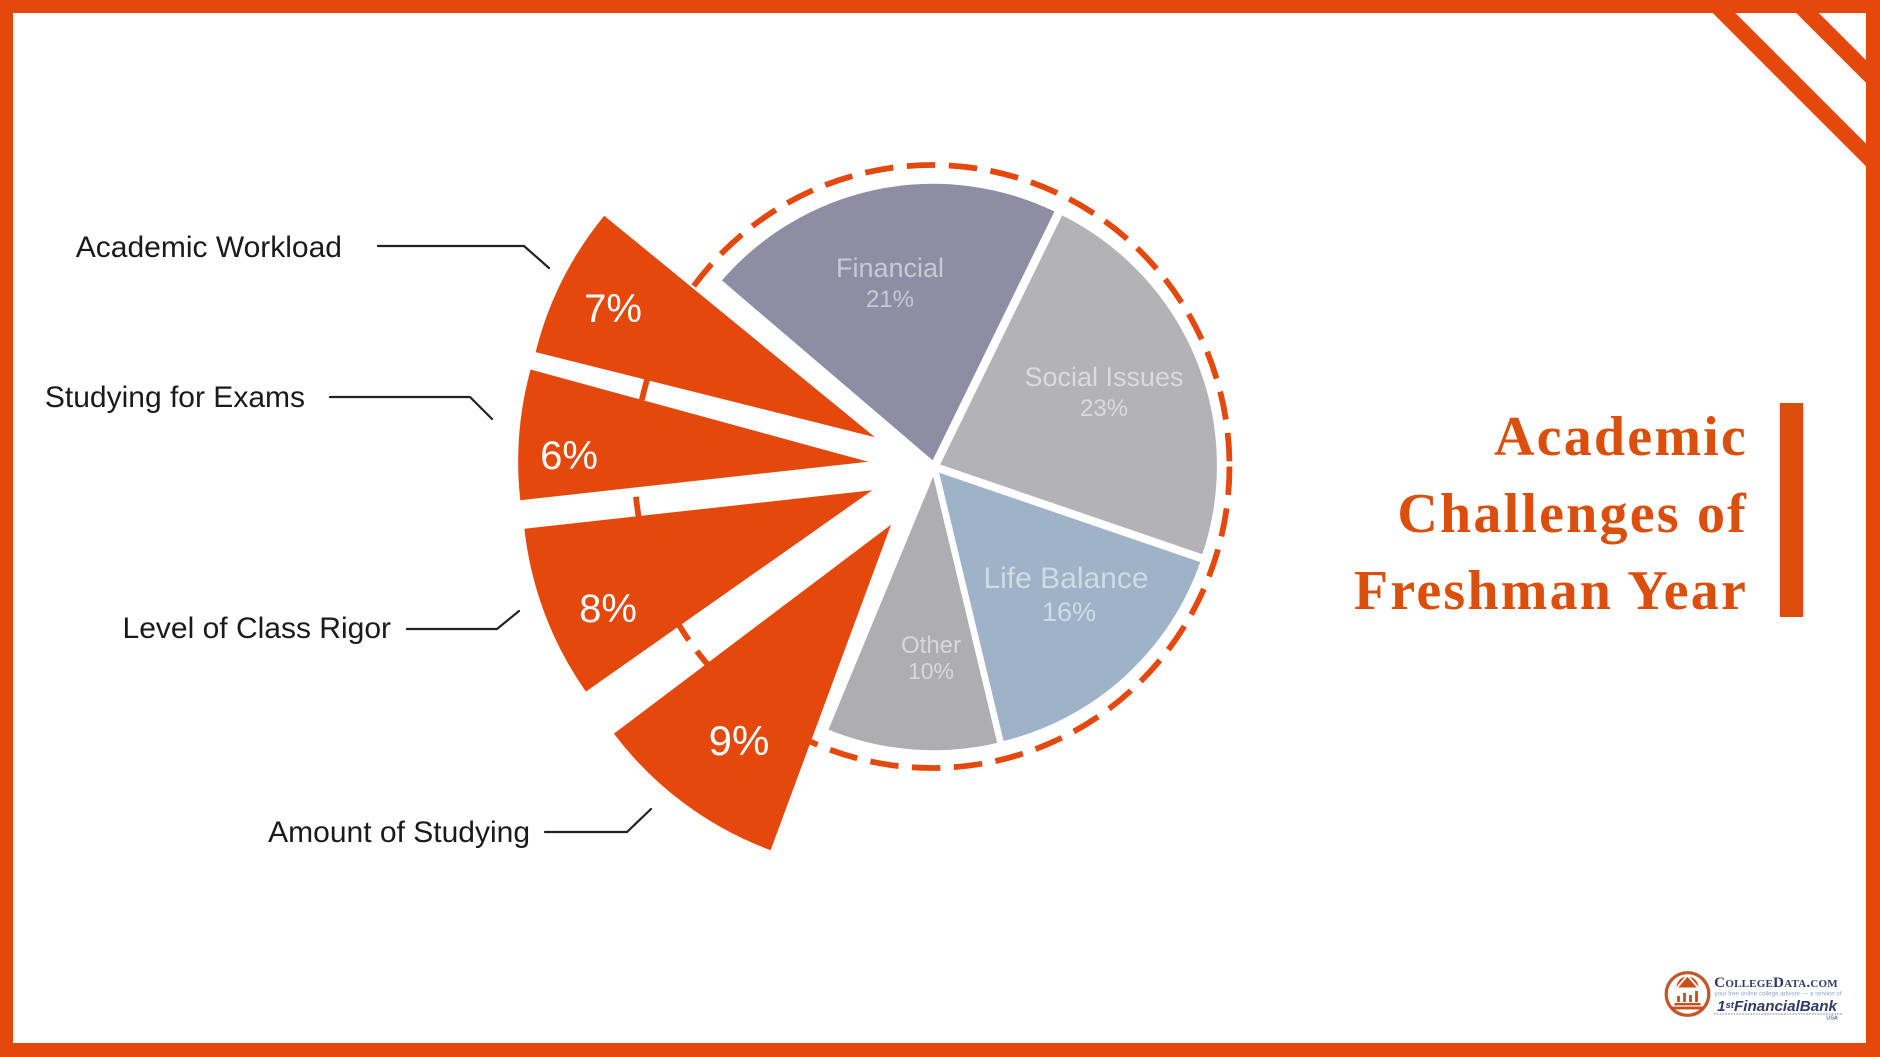 The height and width of the screenshot is (1057, 1880). Describe the element at coordinates (890, 299) in the screenshot. I see `svg-text: 21%` at that location.